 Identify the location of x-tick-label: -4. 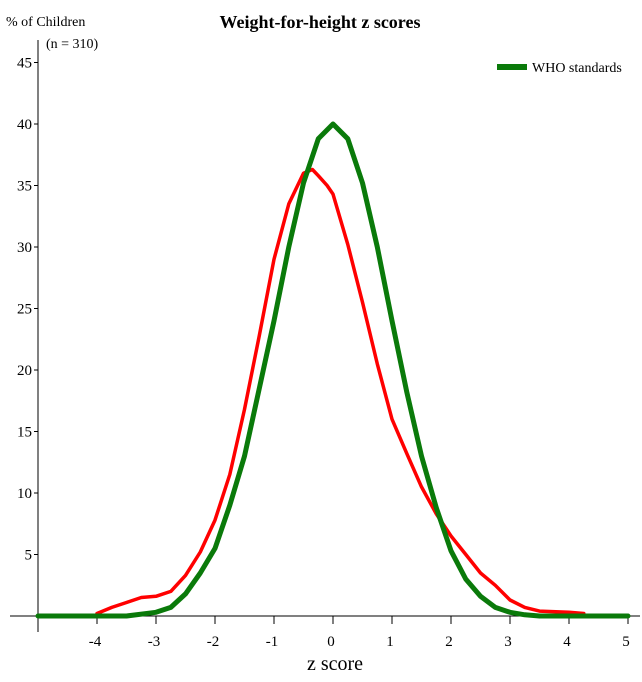
(95, 642).